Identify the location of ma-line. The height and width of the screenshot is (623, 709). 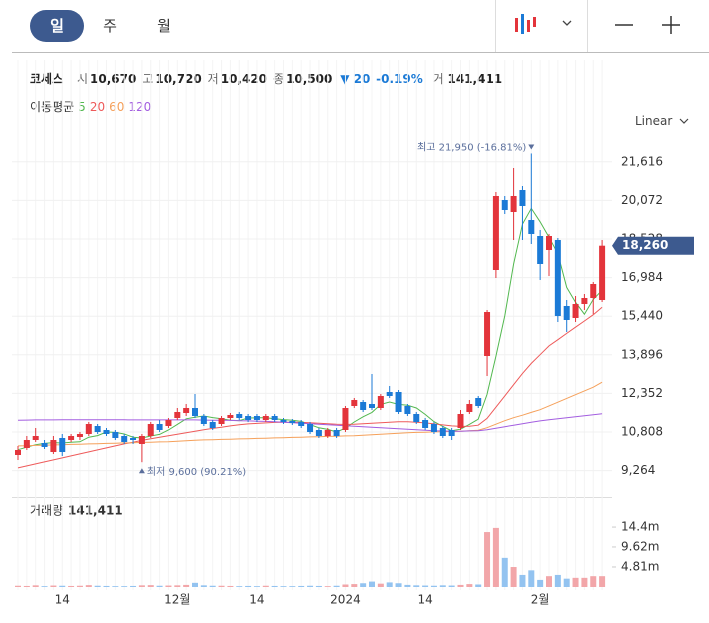
(310, 422).